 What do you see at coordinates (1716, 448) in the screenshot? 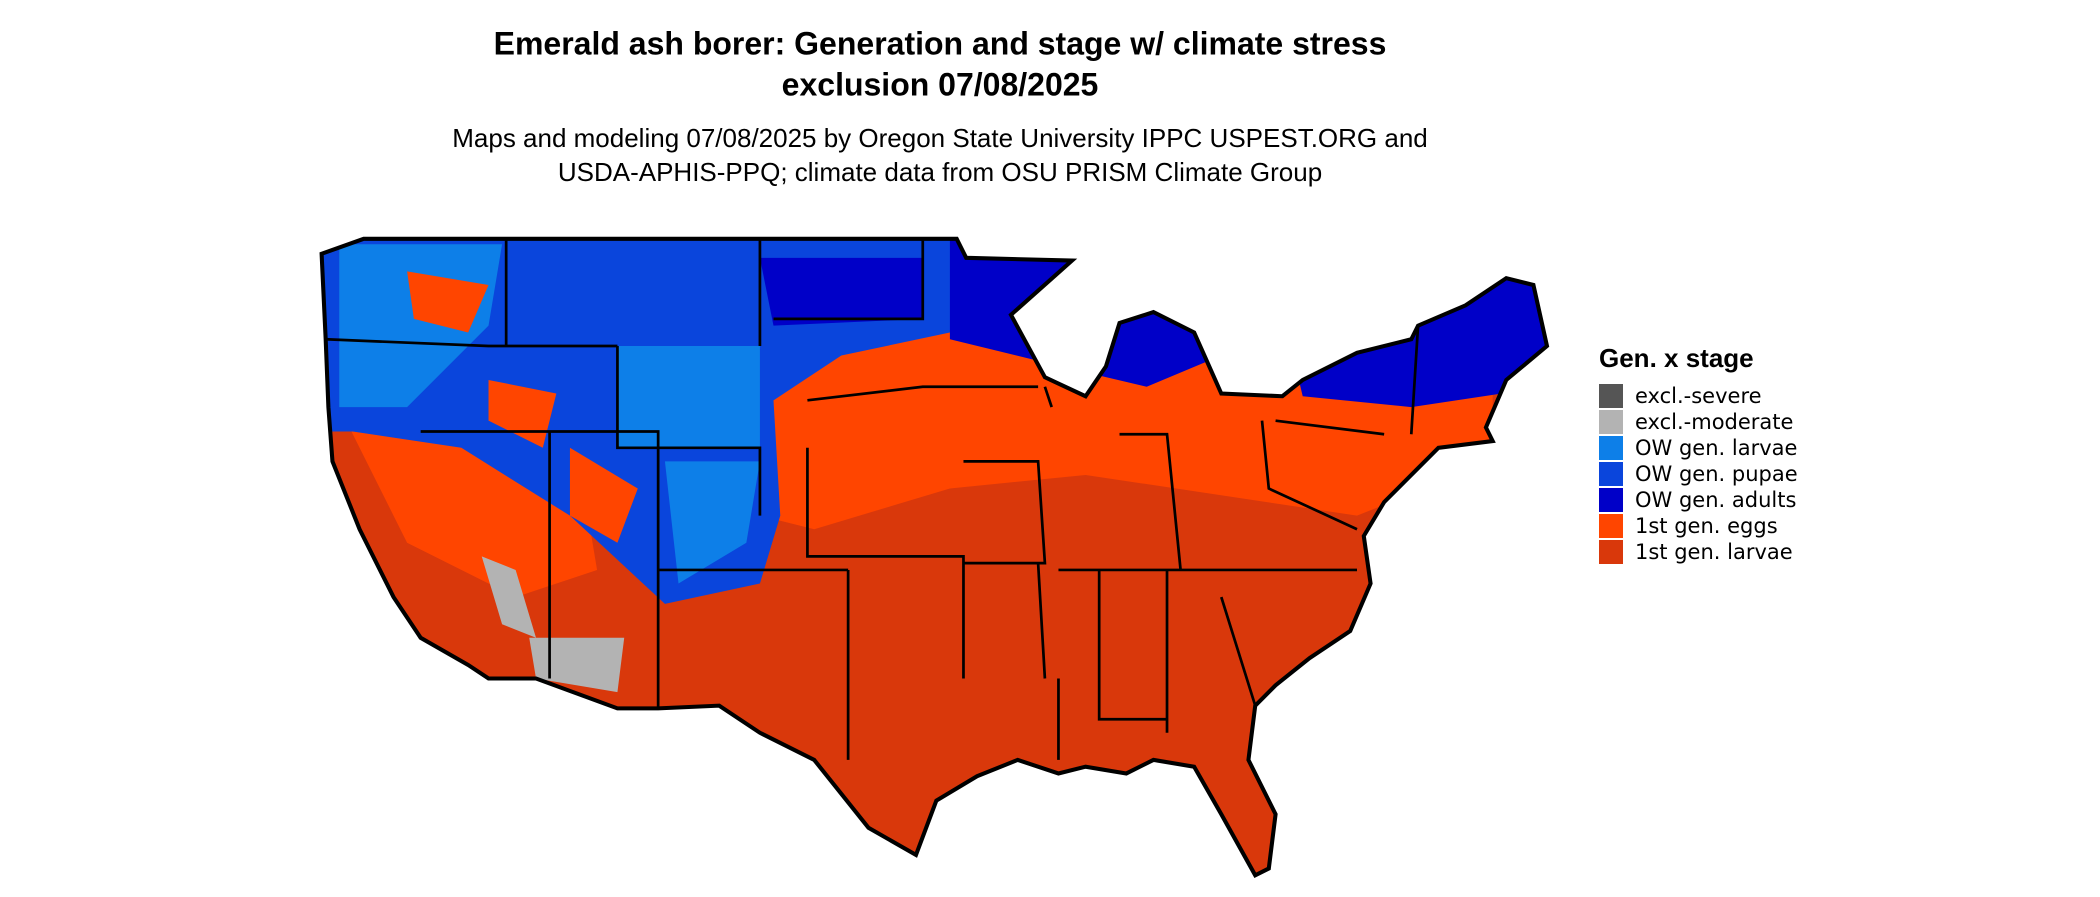
I see `legend-label: OW gen. larvae` at bounding box center [1716, 448].